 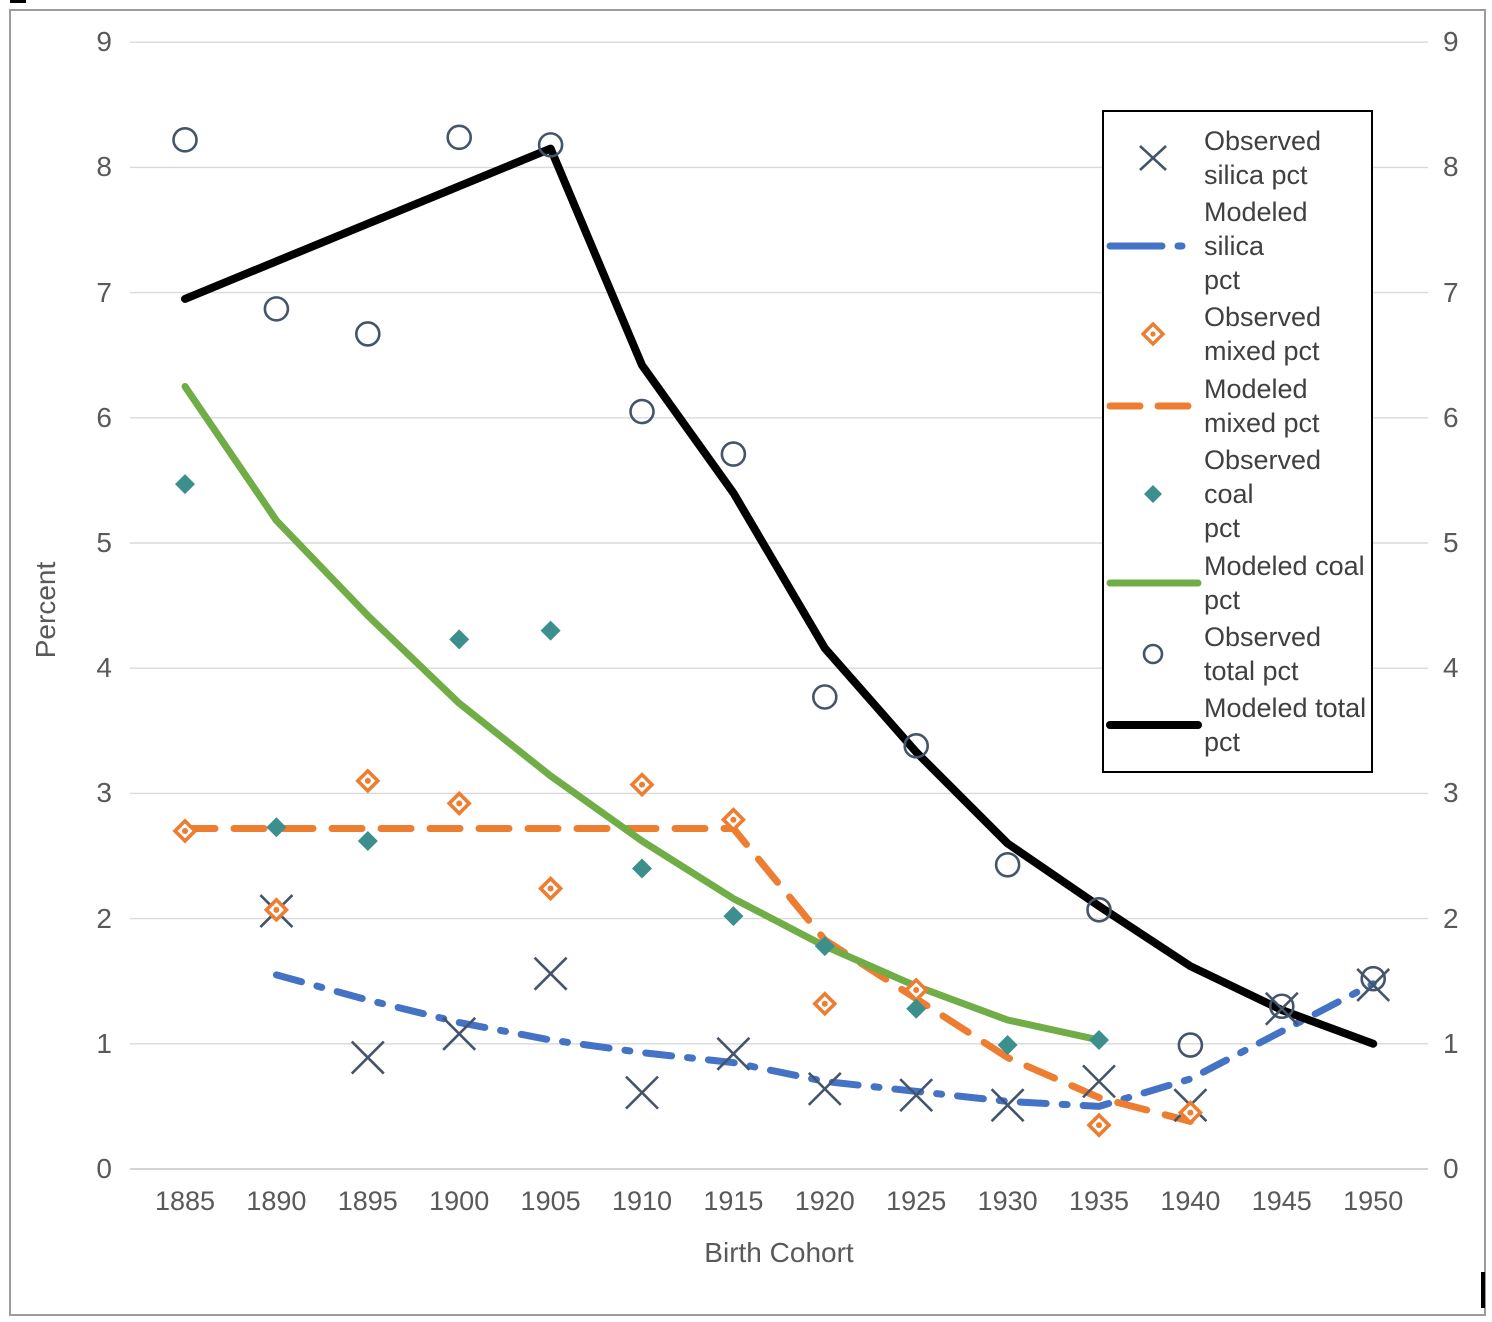 I want to click on y-axis-tick-label-left-9: 9, so click(x=104, y=42).